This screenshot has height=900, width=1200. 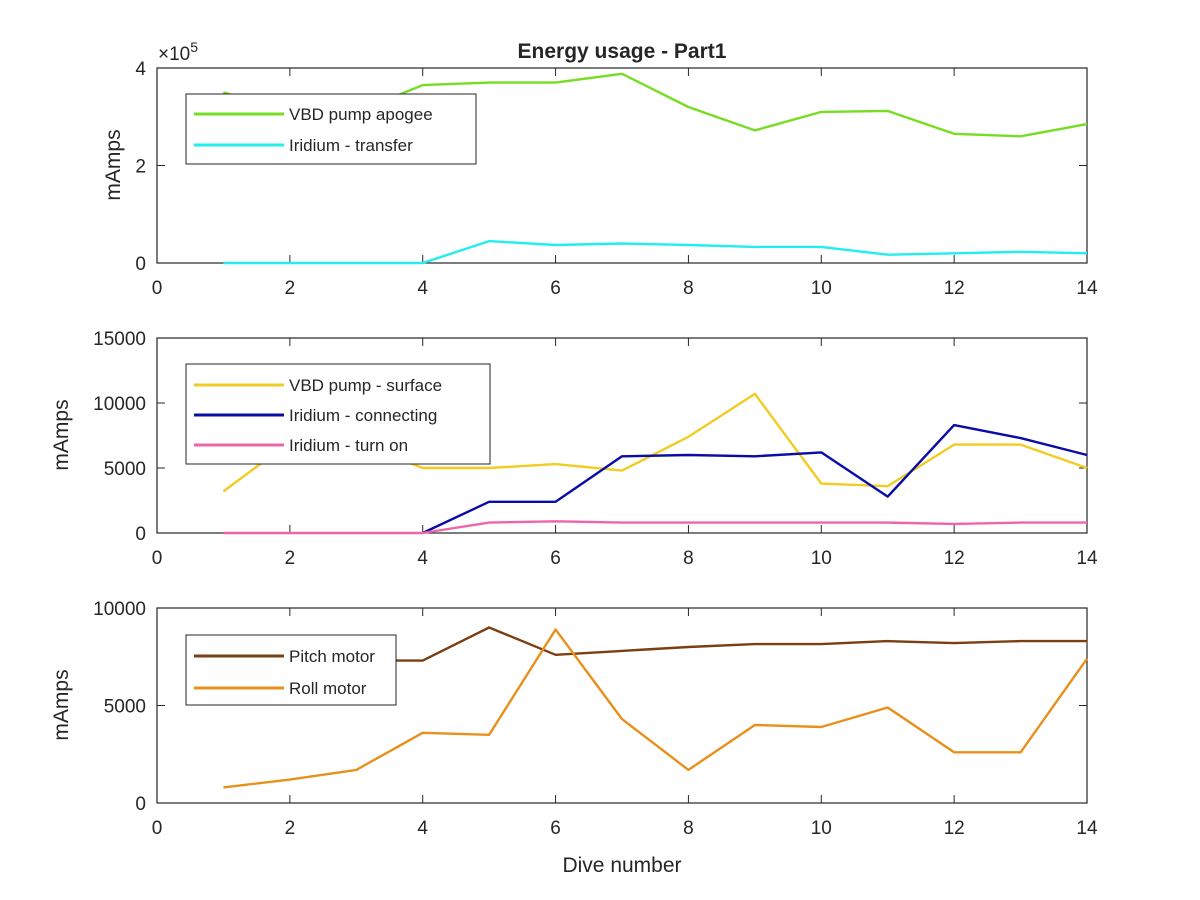 I want to click on x-tick-label-top: 6, so click(x=555, y=288).